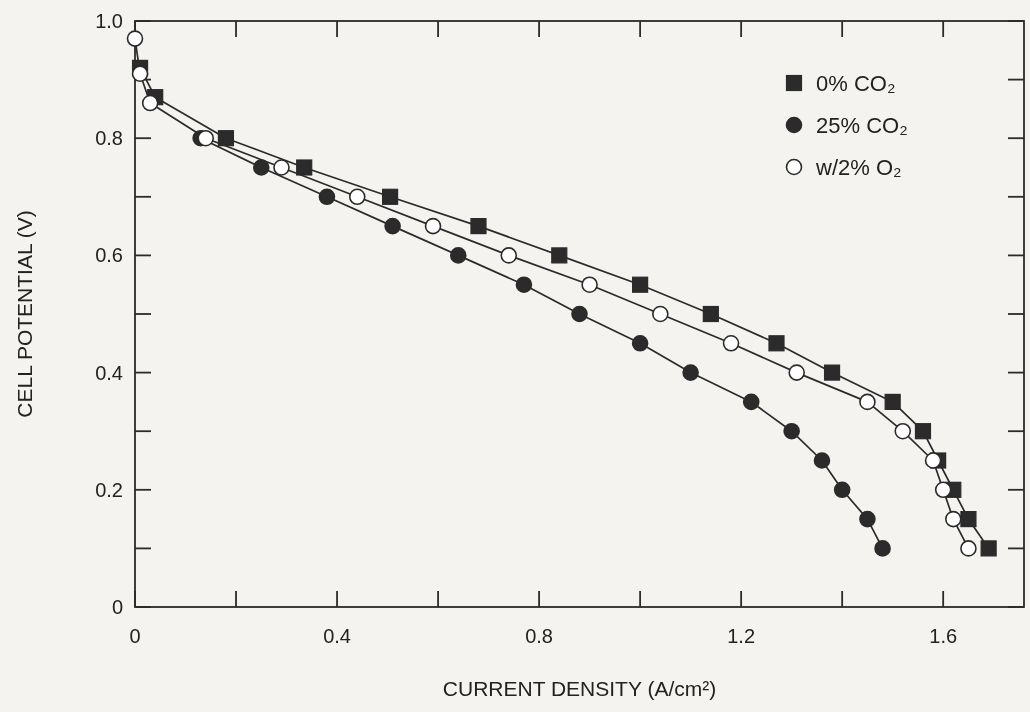 Image resolution: width=1030 pixels, height=712 pixels. Describe the element at coordinates (579, 688) in the screenshot. I see `x-axis-title: CURRENT DENSITY (A/cm²)` at that location.